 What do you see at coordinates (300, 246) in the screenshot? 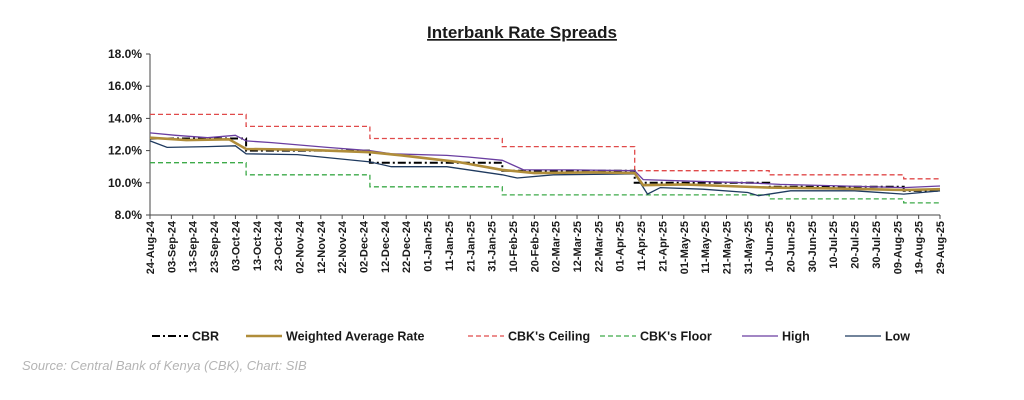
I see `x-tick-label: 02-Nov-24` at bounding box center [300, 246].